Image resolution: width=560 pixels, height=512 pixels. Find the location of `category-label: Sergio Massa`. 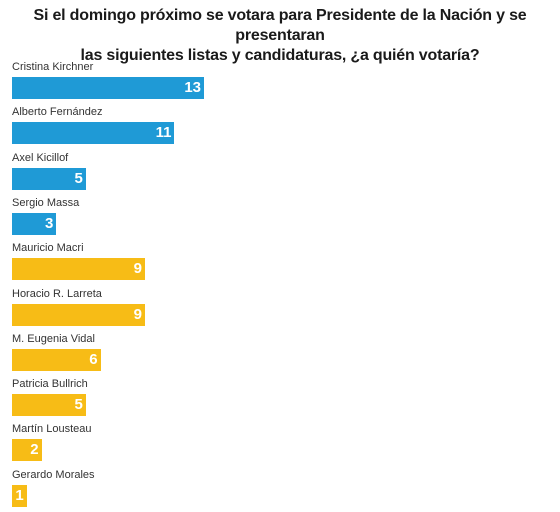

category-label: Sergio Massa is located at coordinates (46, 202).